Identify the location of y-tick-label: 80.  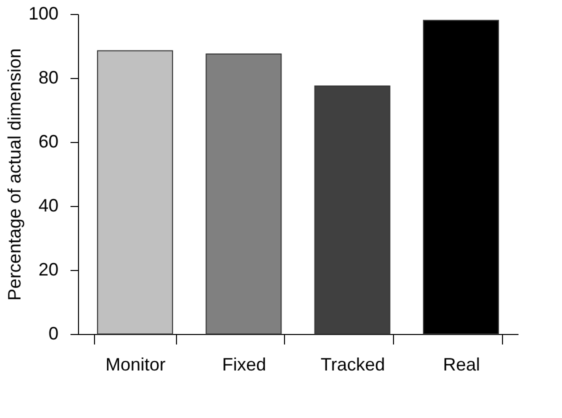
(48, 78).